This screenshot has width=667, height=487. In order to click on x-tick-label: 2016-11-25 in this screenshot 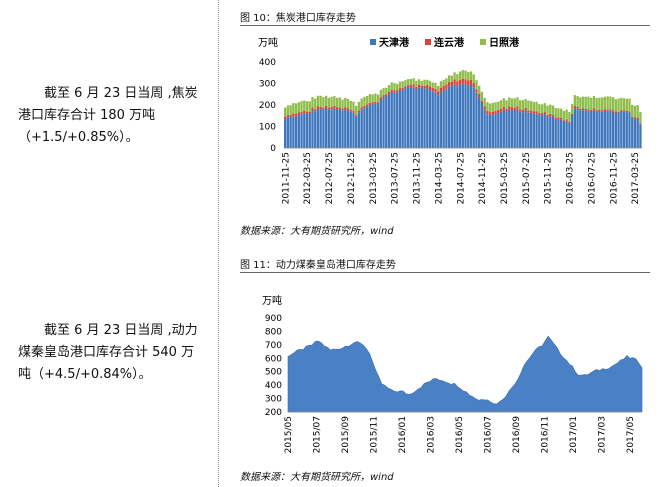, I will do `click(614, 178)`.